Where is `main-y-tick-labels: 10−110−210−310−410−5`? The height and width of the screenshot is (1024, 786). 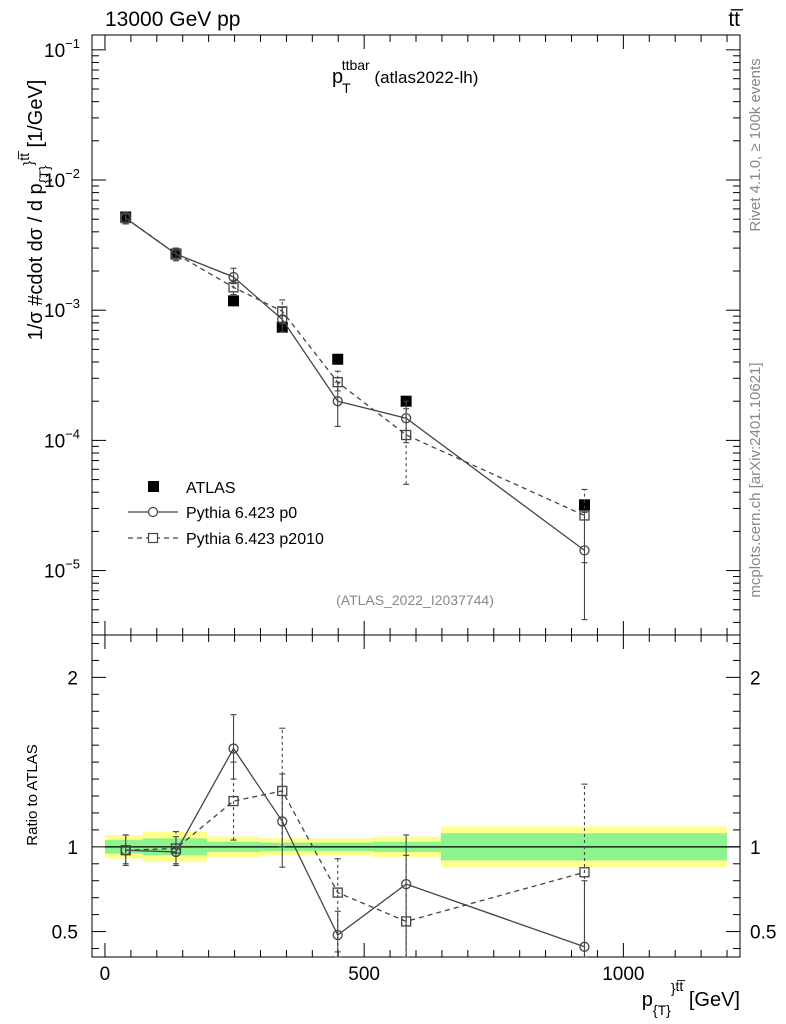 main-y-tick-labels: 10−110−210−310−410−5 is located at coordinates (62, 309).